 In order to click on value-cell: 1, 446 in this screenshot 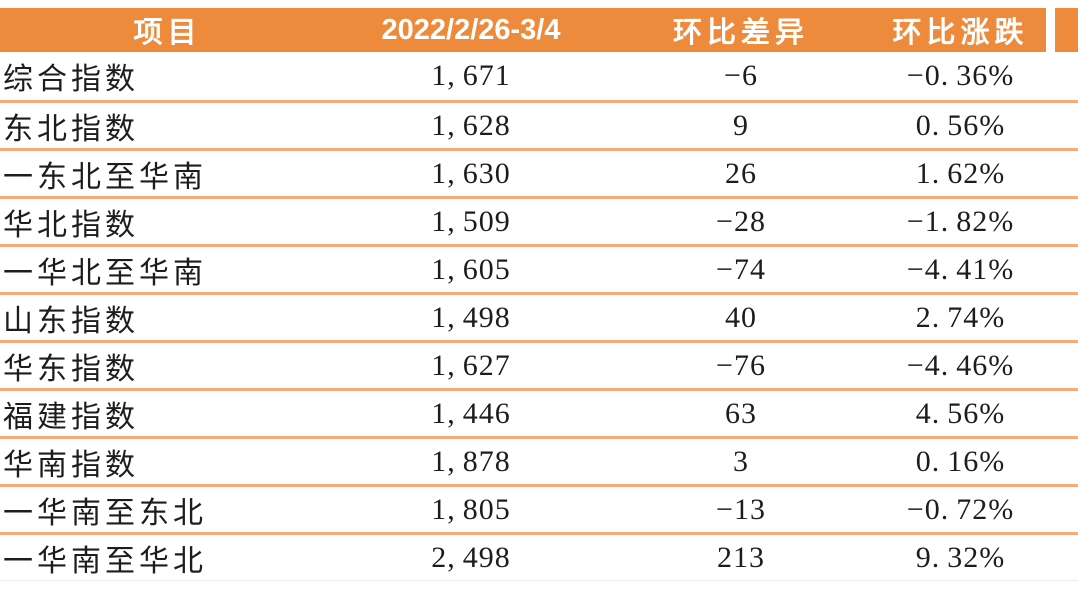, I will do `click(471, 413)`.